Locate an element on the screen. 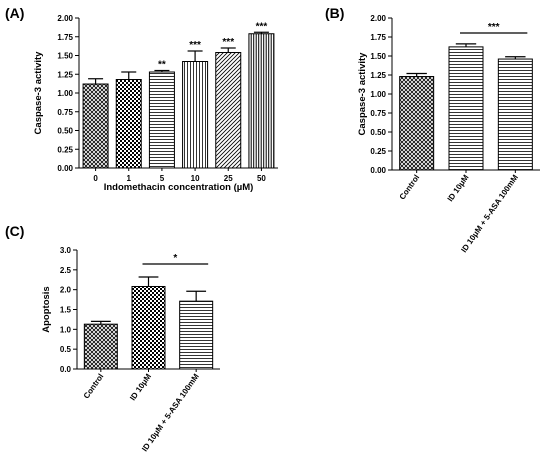  y-tick-label: 0.0 is located at coordinates (66, 369).